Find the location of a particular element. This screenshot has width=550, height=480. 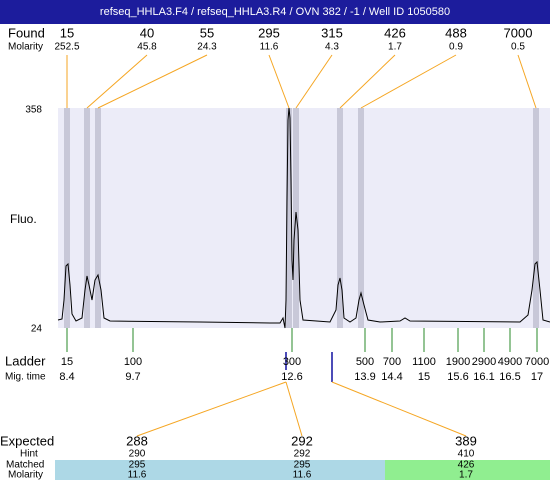

mig-time: 16.5 is located at coordinates (509, 377).